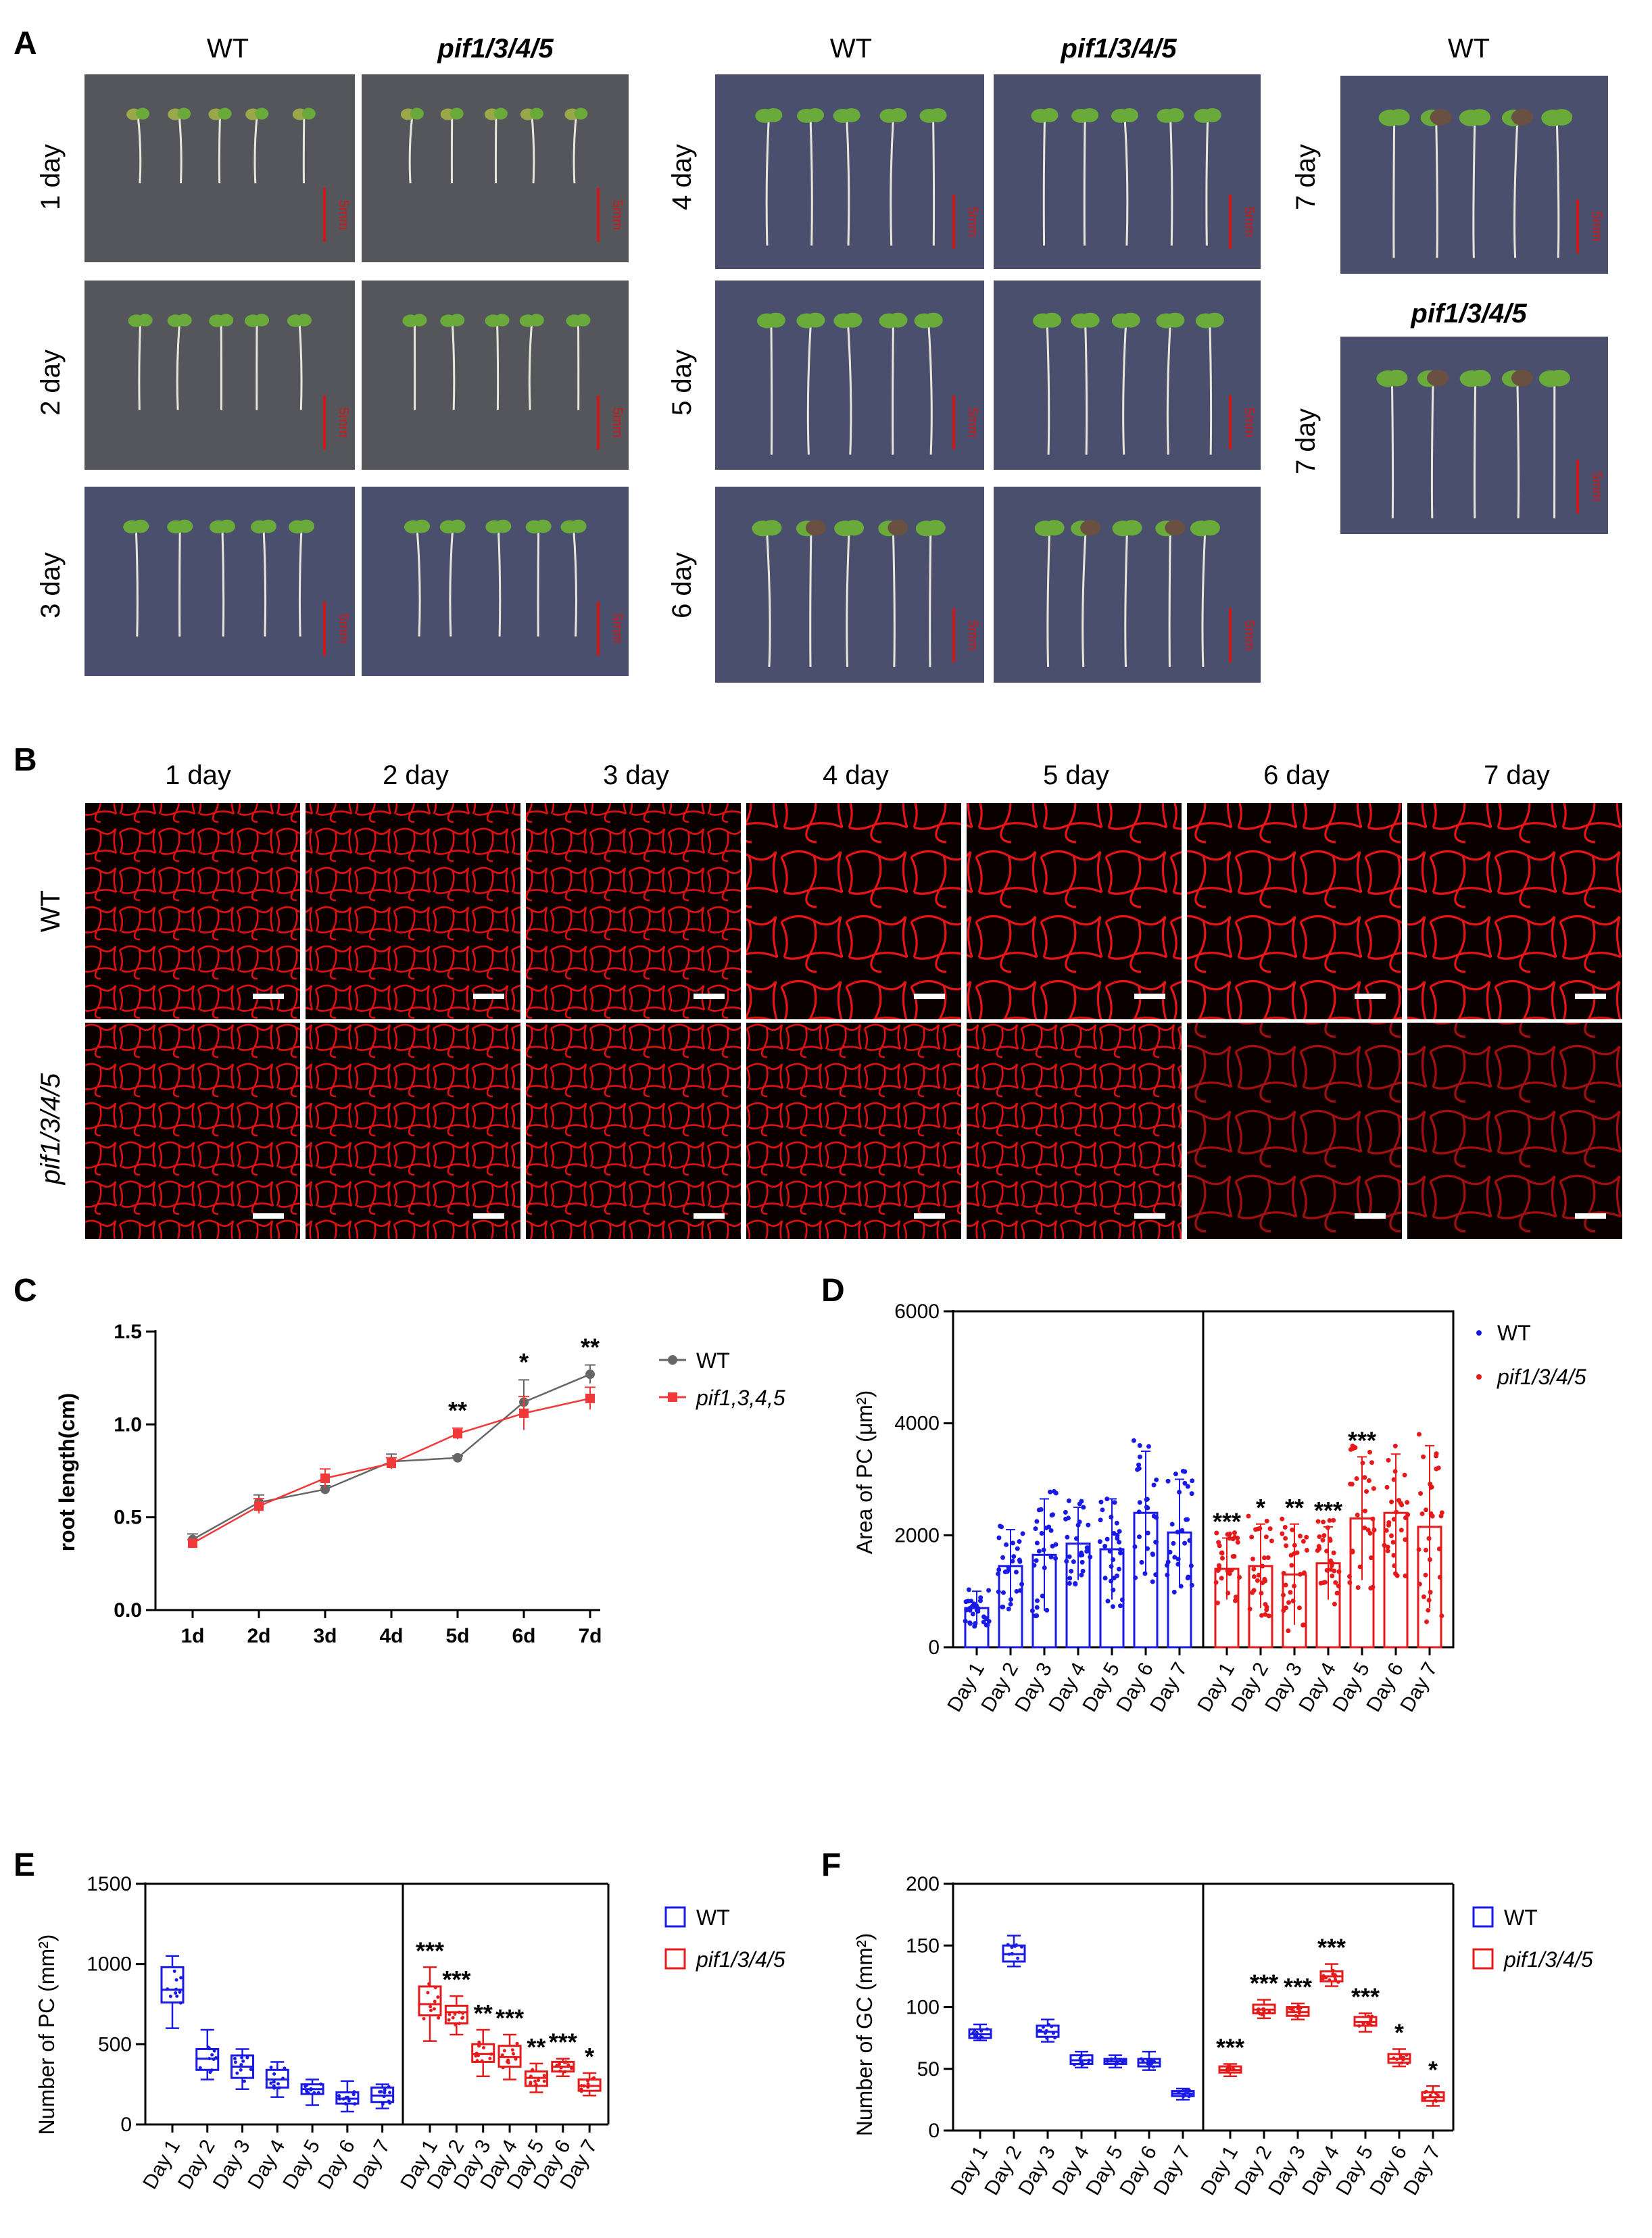 The image size is (1652, 2238). What do you see at coordinates (682, 382) in the screenshot?
I see `panel-a-row-day5: 5 day` at bounding box center [682, 382].